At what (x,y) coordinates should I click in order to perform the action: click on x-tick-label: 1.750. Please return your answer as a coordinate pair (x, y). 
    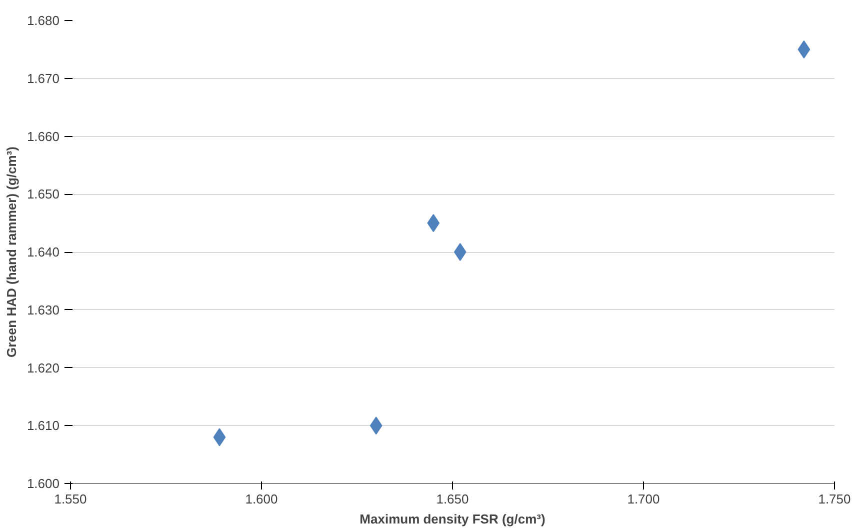
    Looking at the image, I should click on (834, 499).